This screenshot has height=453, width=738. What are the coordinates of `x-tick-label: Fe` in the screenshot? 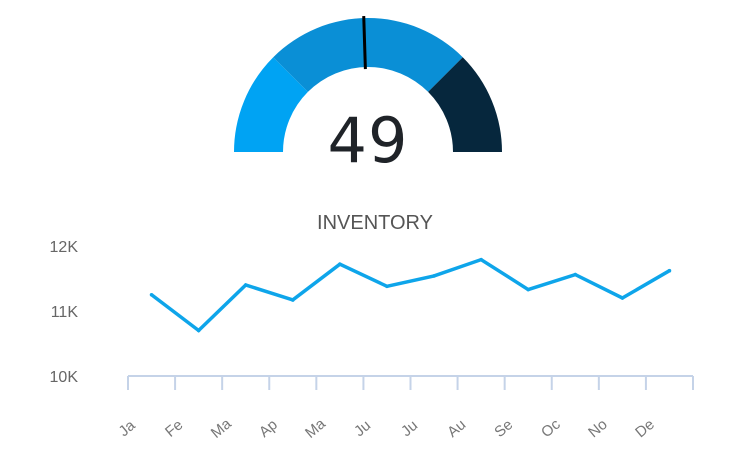 It's located at (174, 428).